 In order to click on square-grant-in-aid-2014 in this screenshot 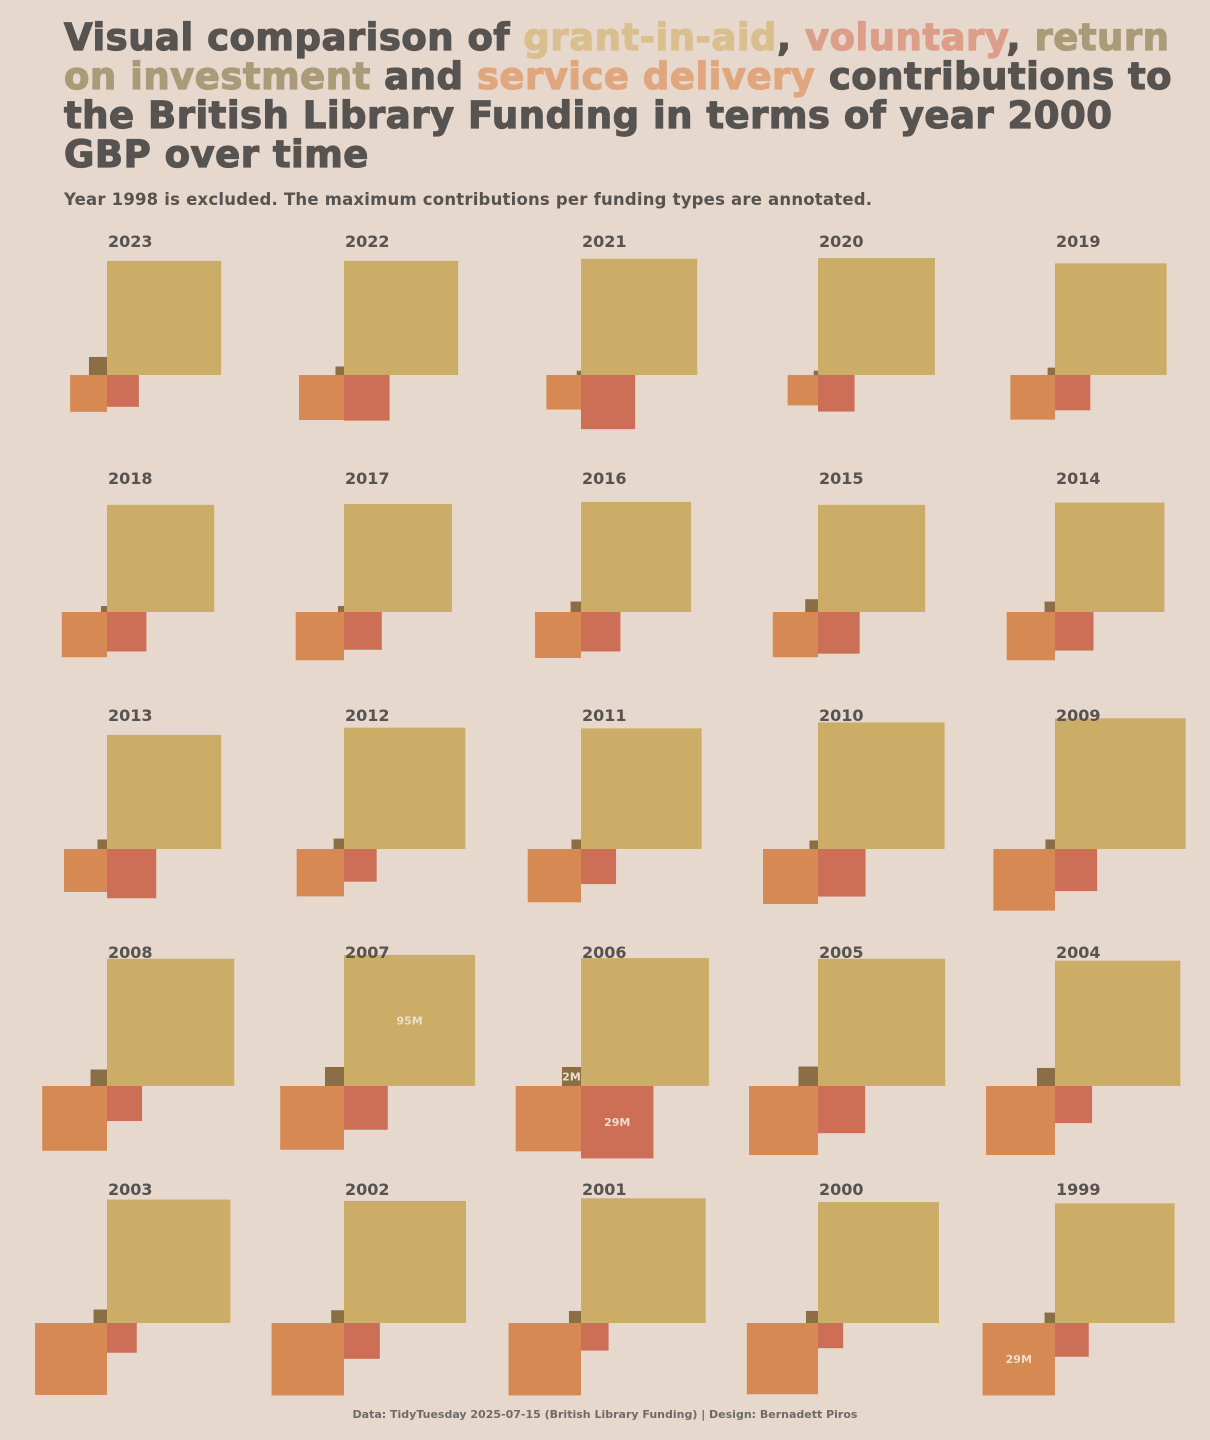, I will do `click(1110, 557)`.